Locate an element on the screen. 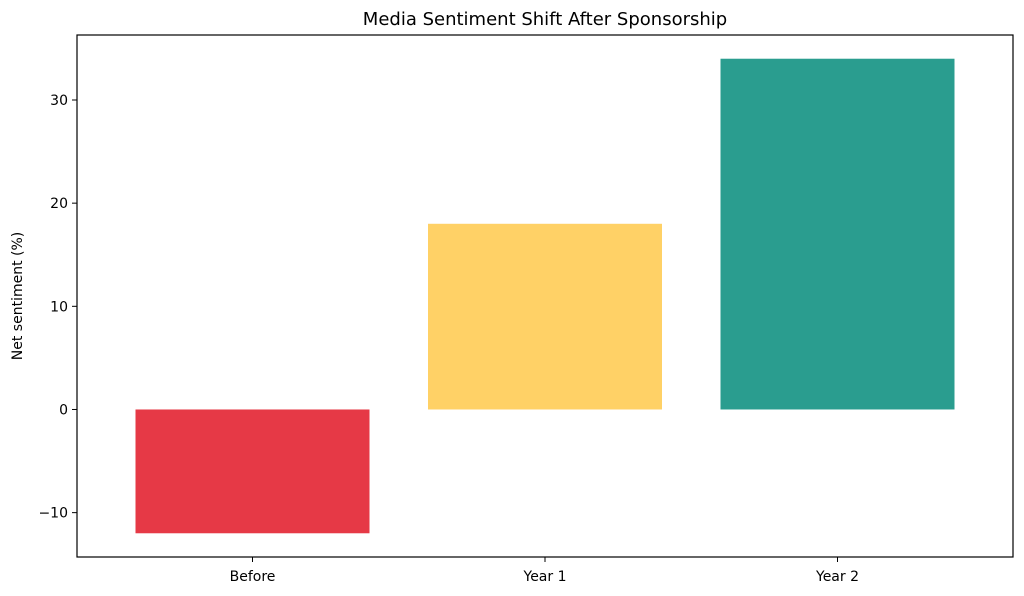 The image size is (1024, 596). x-axis: Before Year 1 Year 2 is located at coordinates (544, 571).